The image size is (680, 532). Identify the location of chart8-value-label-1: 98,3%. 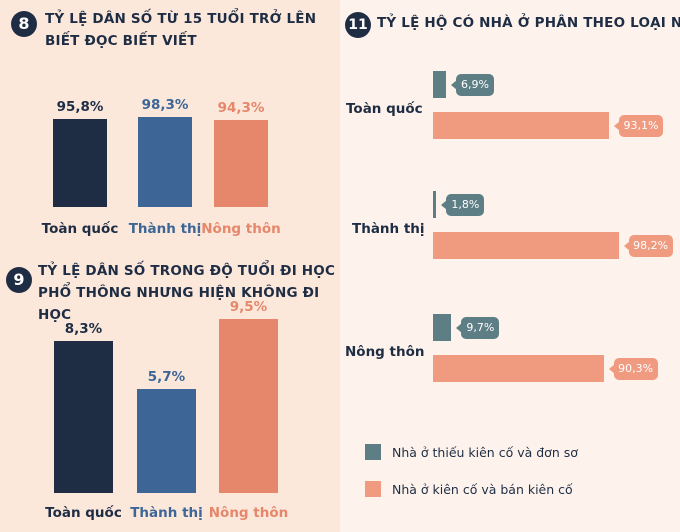
(165, 104).